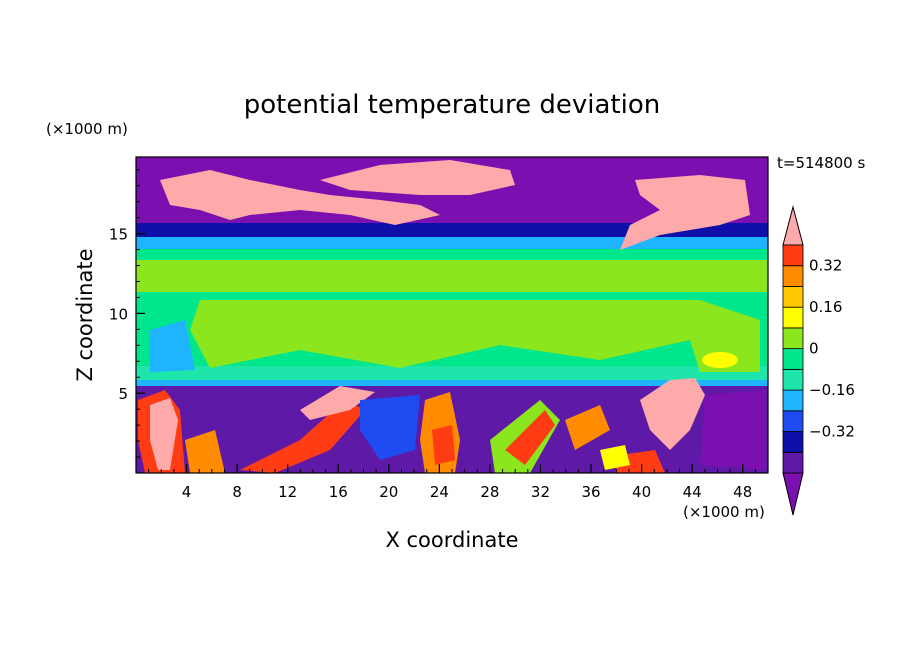 The width and height of the screenshot is (904, 654). What do you see at coordinates (337, 403) in the screenshot?
I see `field-low-pink-tongue` at bounding box center [337, 403].